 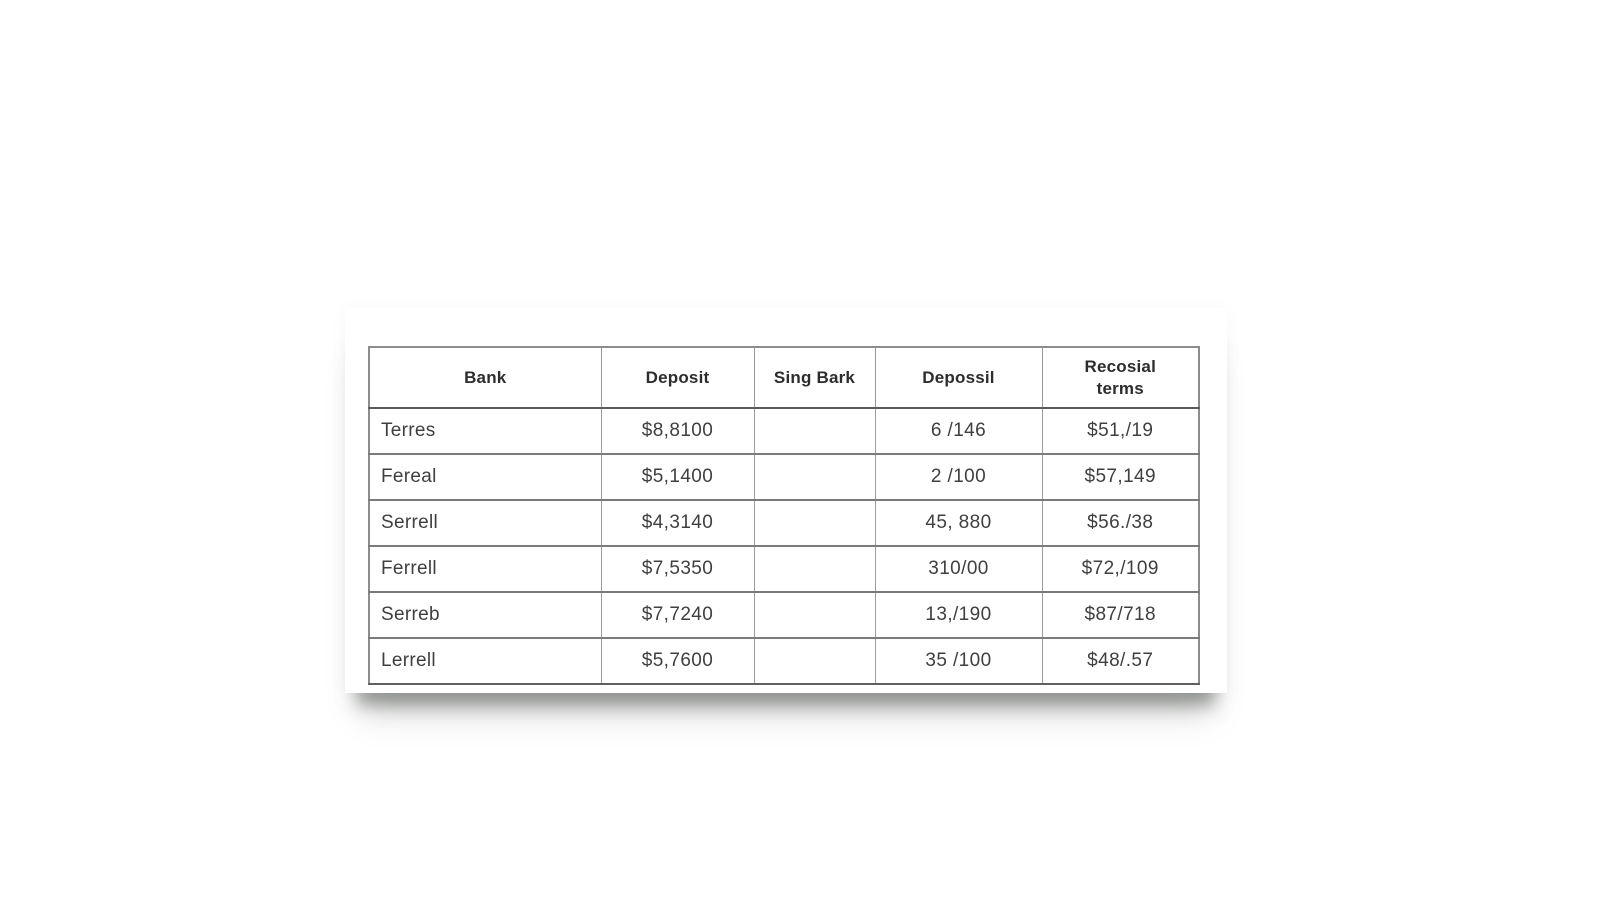 I want to click on recosial-terms-cell: $72,/109, so click(x=1120, y=569).